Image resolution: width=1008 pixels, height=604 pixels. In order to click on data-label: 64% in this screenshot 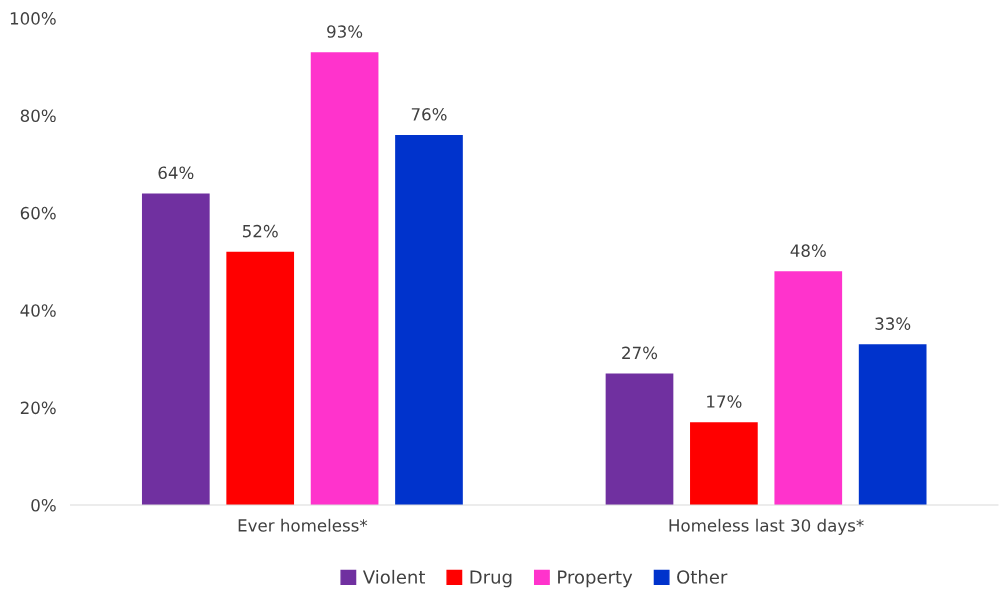, I will do `click(176, 173)`.